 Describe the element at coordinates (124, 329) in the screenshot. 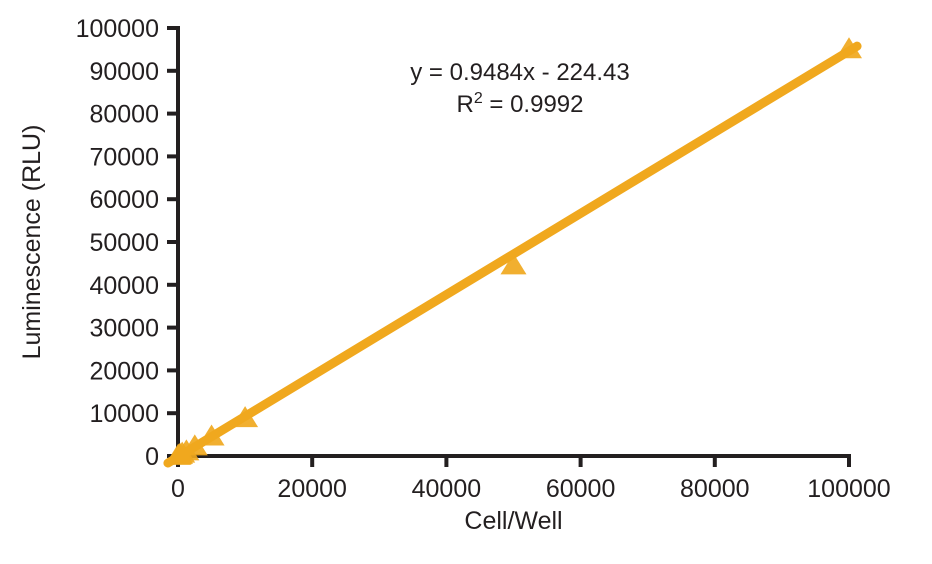

I see `y-tick-label: 30000` at that location.